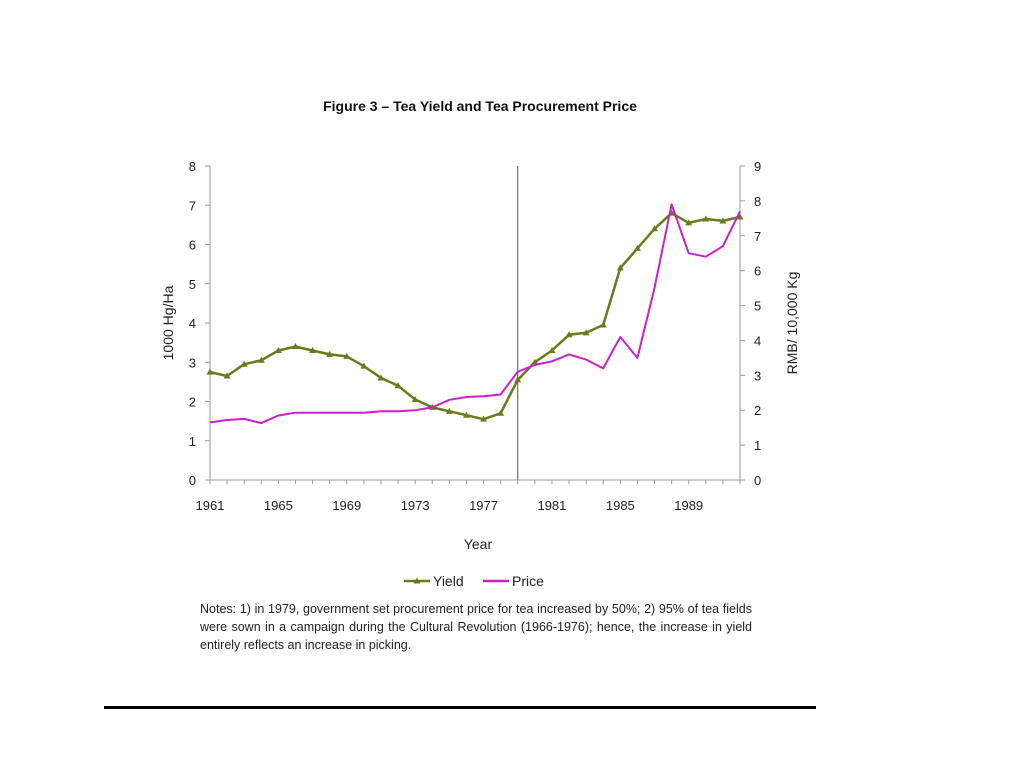  What do you see at coordinates (757, 271) in the screenshot?
I see `right-y-tick-label: 6` at bounding box center [757, 271].